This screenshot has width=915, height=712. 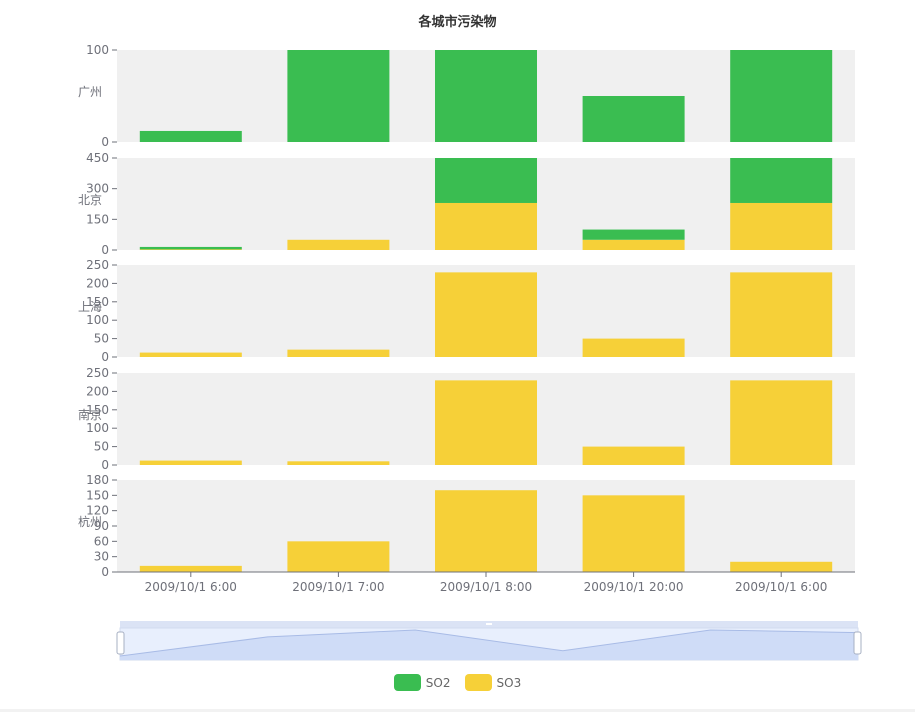 I want to click on y-tick-label-4-3: 90, so click(x=101, y=526).